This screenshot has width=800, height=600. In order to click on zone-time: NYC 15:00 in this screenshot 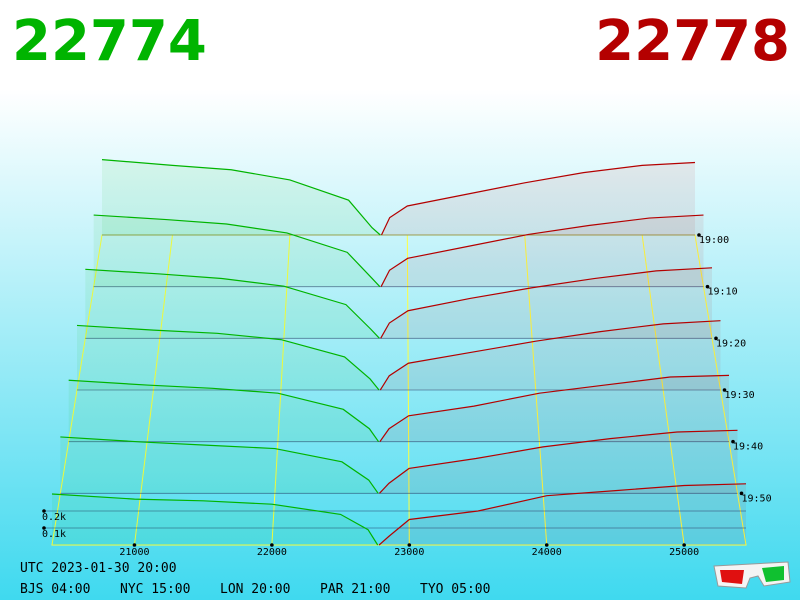, I will do `click(155, 589)`.